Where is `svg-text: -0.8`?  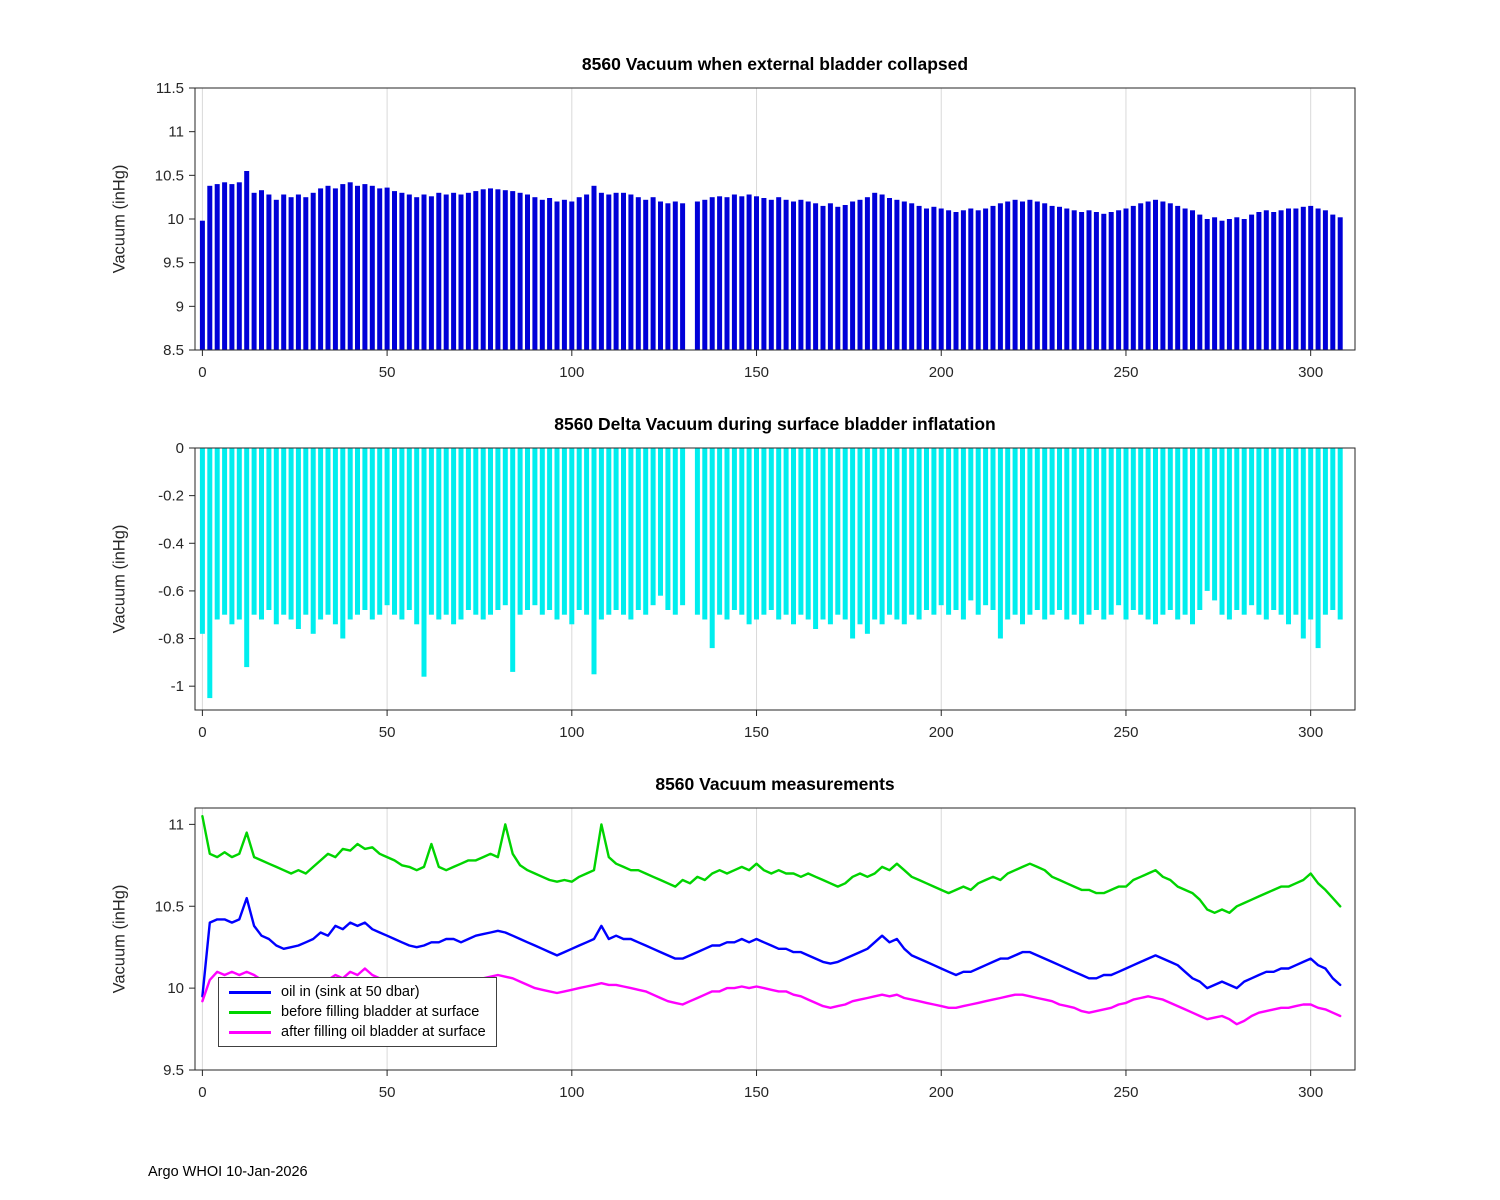 svg-text: -0.8 is located at coordinates (171, 639).